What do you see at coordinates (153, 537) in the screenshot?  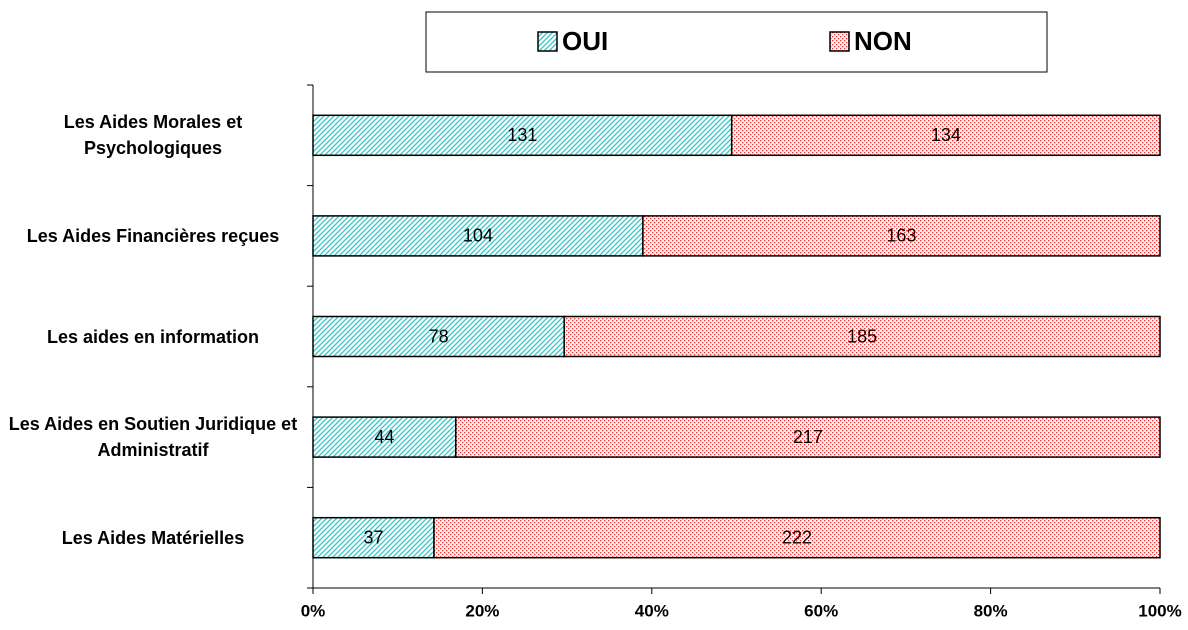 I see `category-label: Les Aides Matérielles` at bounding box center [153, 537].